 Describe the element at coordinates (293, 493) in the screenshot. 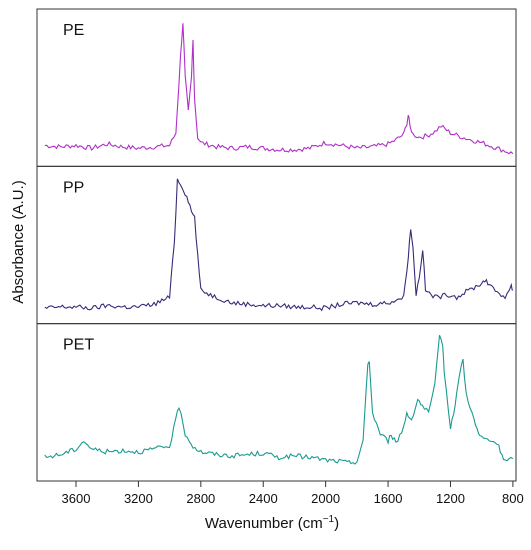

I see `x-axis: 3600 3200 2800 2400 2000 1600 1200 800` at that location.